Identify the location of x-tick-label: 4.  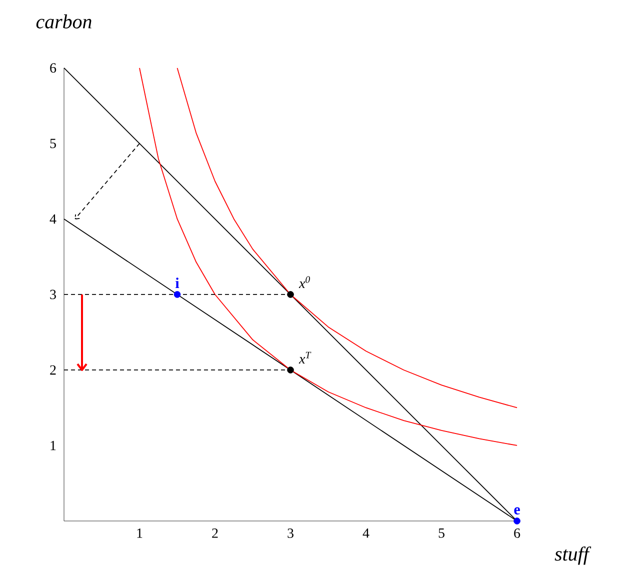
(366, 533).